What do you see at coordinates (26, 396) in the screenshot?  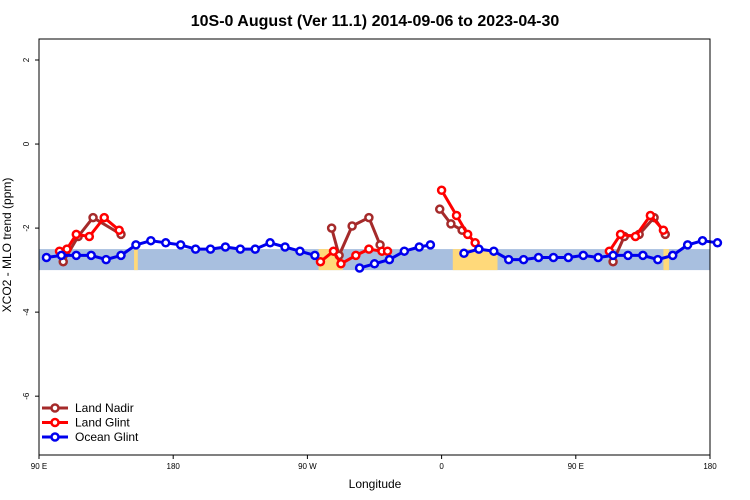 I see `y-tick-label: -6` at bounding box center [26, 396].